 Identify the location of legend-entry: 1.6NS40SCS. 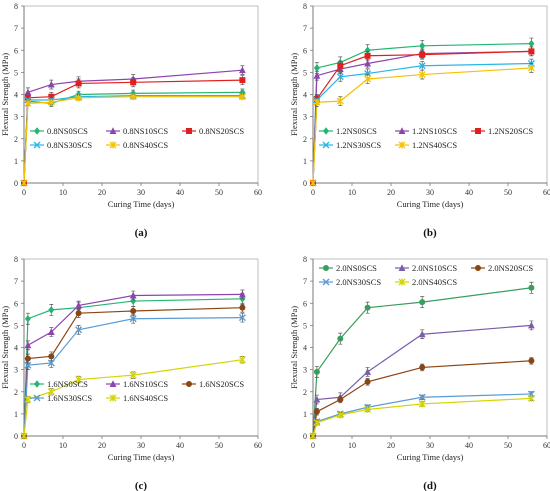
(137, 398).